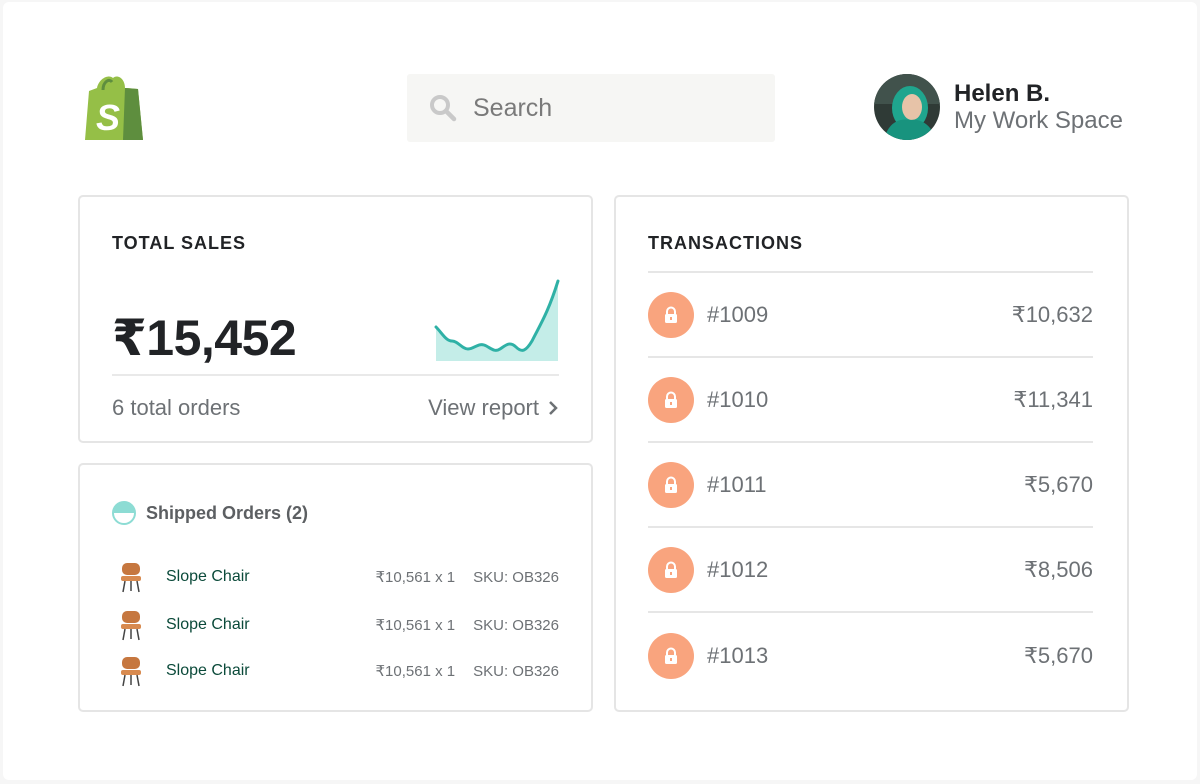  Describe the element at coordinates (870, 655) in the screenshot. I see `transaction-row: #1013 ₹5,670` at that location.